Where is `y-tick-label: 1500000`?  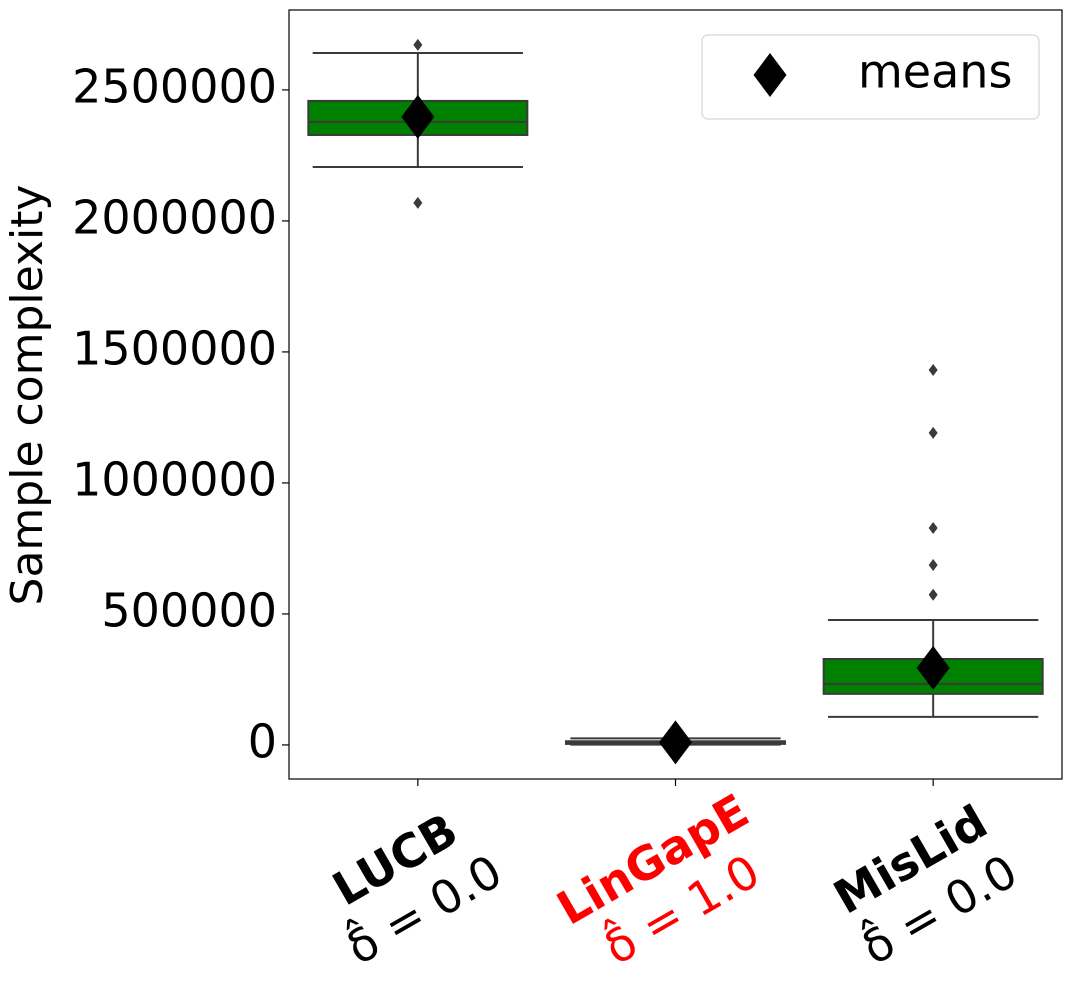 y-tick-label: 1500000 is located at coordinates (174, 348).